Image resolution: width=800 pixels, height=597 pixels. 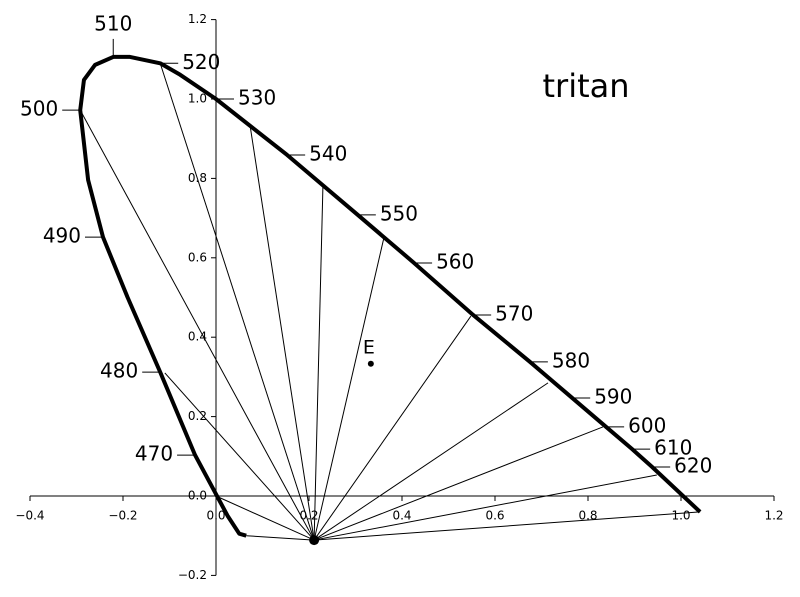 What do you see at coordinates (494, 516) in the screenshot?
I see `x-tick-label: 0.6` at bounding box center [494, 516].